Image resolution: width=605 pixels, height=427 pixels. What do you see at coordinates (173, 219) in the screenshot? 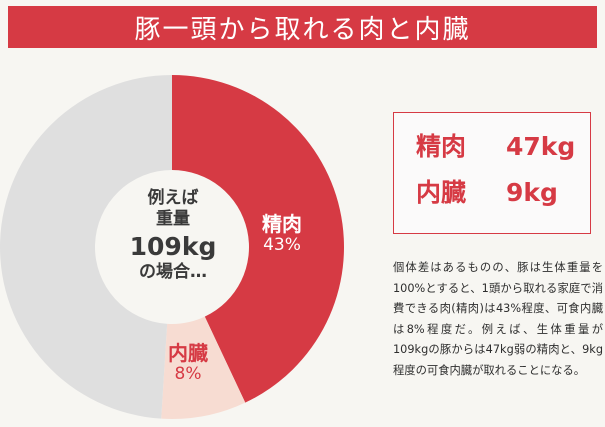
I see `center-text-line2: 重量` at bounding box center [173, 219].